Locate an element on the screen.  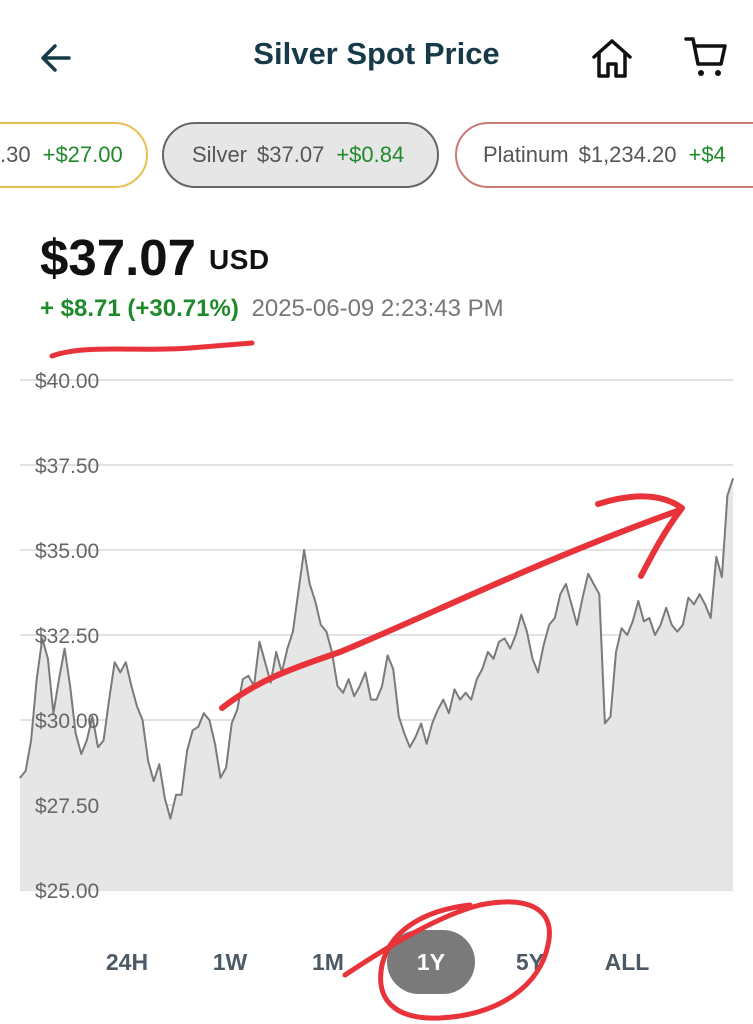
chip-price: .30 is located at coordinates (15, 154).